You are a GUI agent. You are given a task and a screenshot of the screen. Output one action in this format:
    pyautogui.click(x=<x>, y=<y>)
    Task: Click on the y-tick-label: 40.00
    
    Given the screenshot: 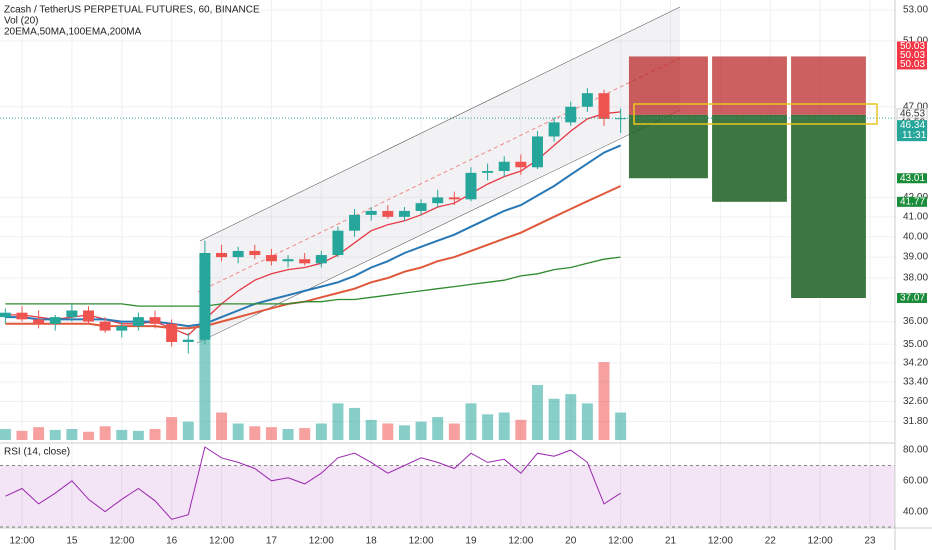 What is the action you would take?
    pyautogui.click(x=915, y=236)
    